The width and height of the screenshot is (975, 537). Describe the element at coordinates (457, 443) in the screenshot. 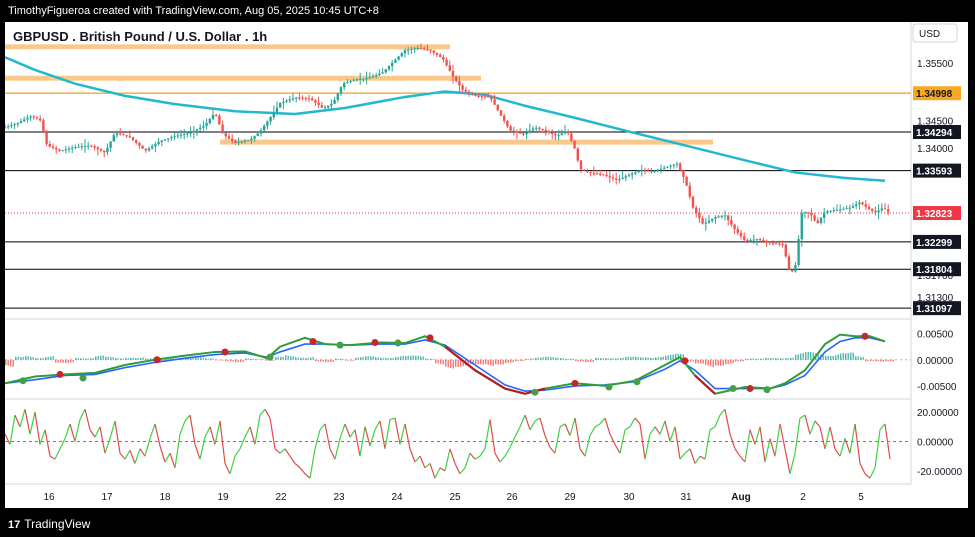

I see `oscillator-pane` at that location.